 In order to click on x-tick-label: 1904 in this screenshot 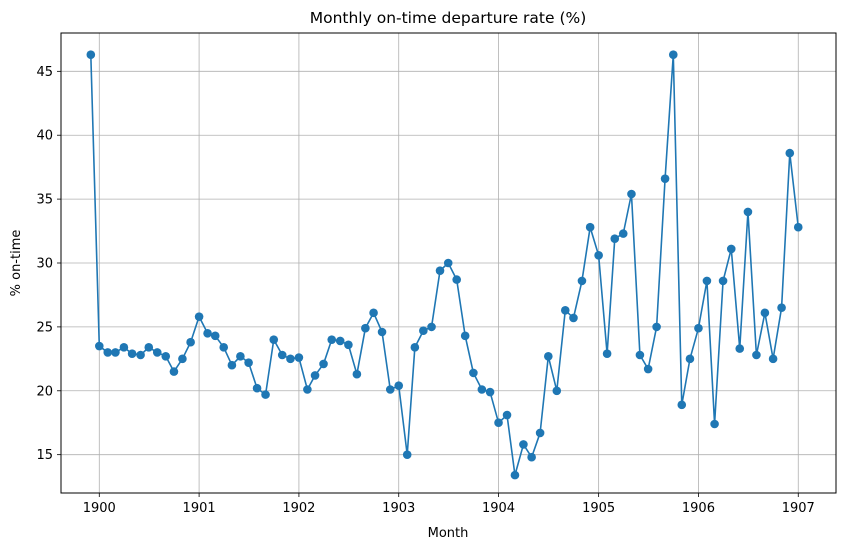, I will do `click(498, 508)`.